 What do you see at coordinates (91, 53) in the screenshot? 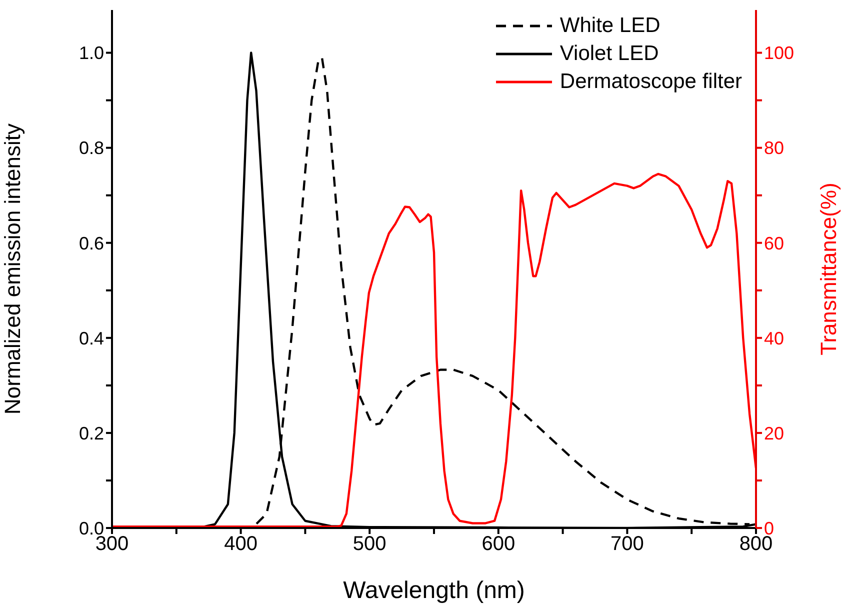
I see `y-tick-label: 1.0` at bounding box center [91, 53].